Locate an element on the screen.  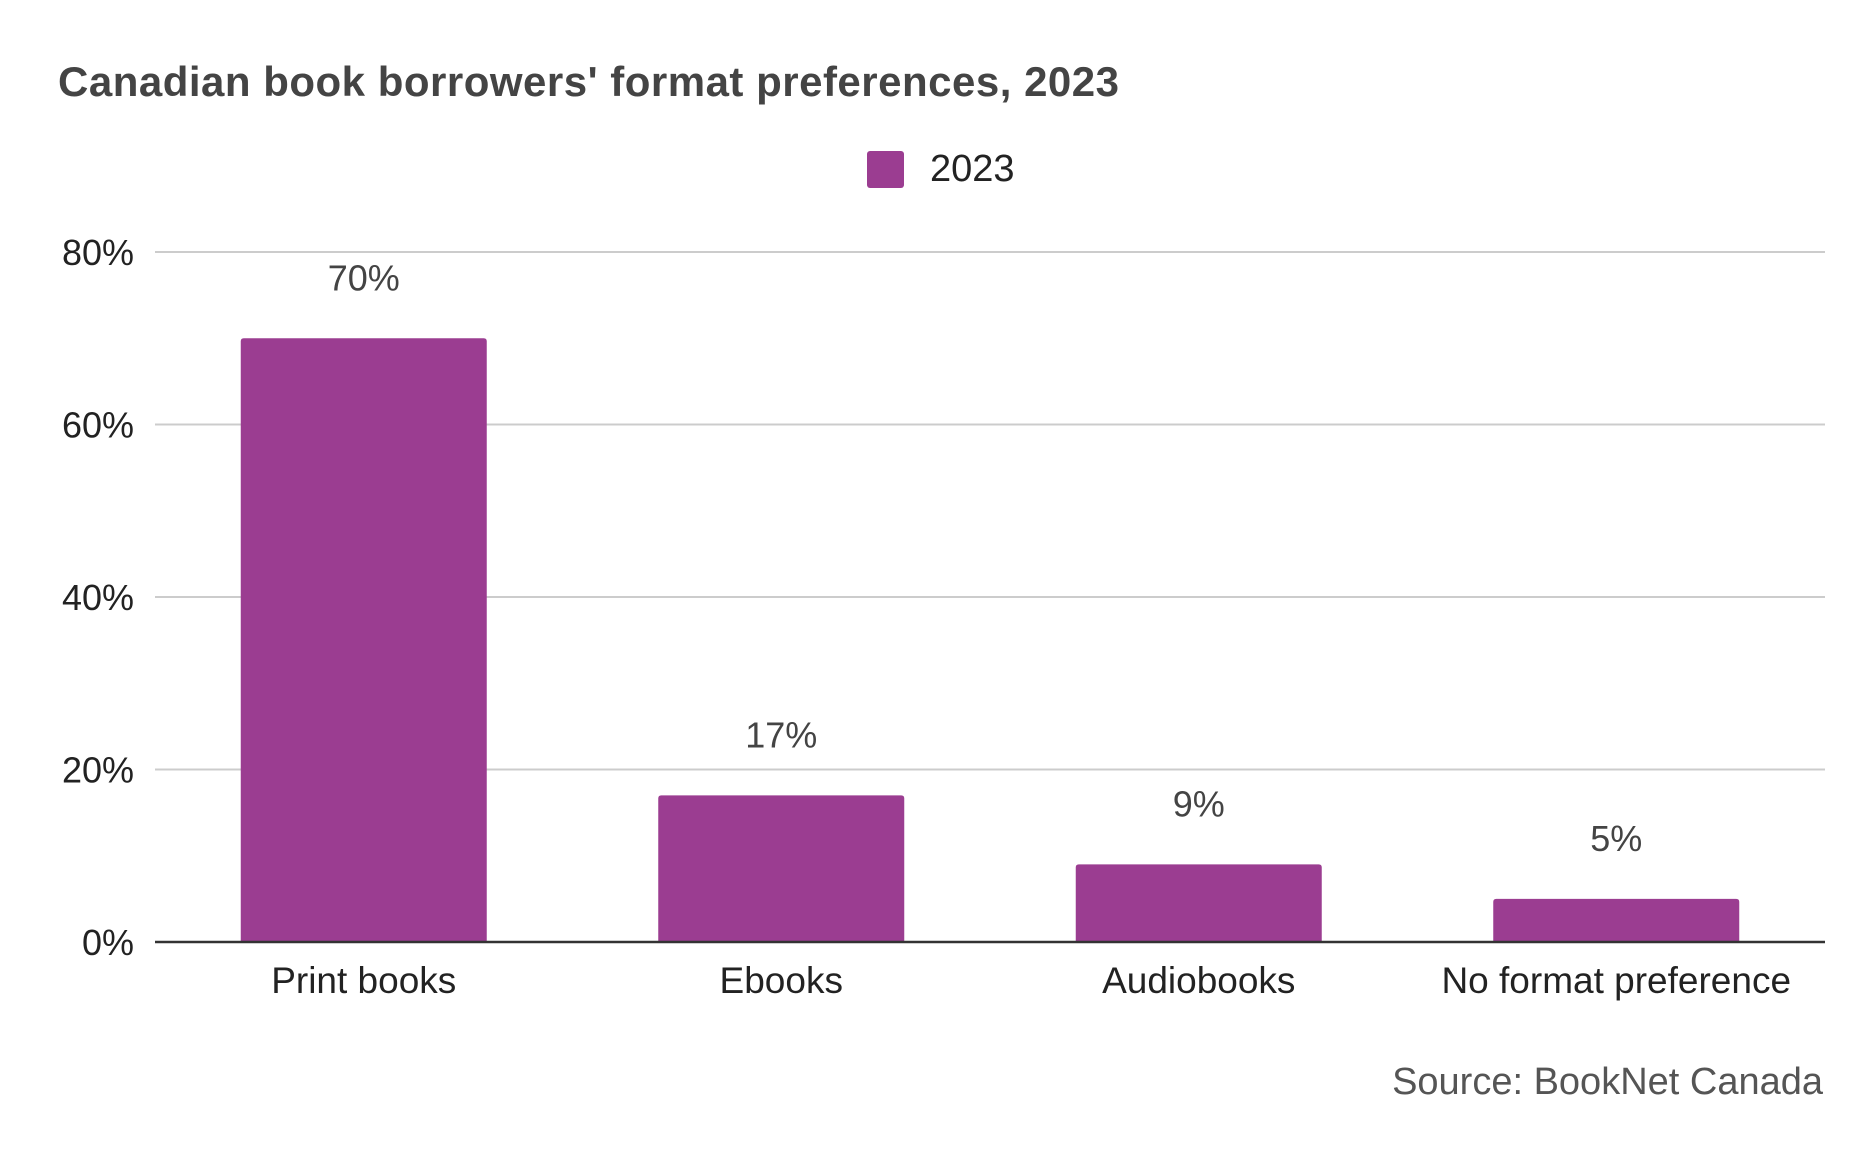
data-label: 9% is located at coordinates (1199, 803).